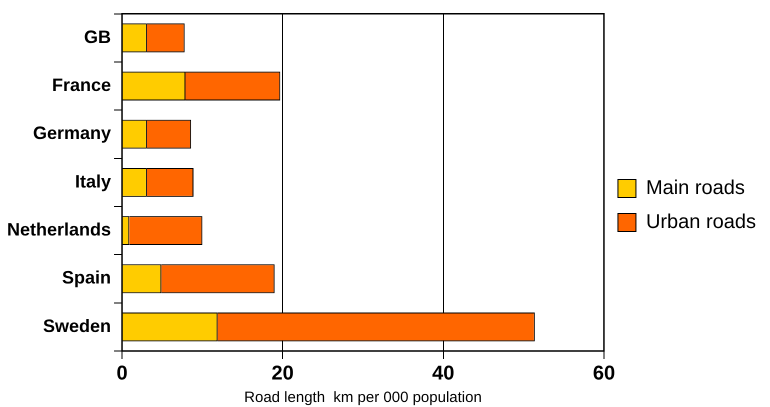 The image size is (770, 407). What do you see at coordinates (695, 188) in the screenshot?
I see `legend-label: Main roads` at bounding box center [695, 188].